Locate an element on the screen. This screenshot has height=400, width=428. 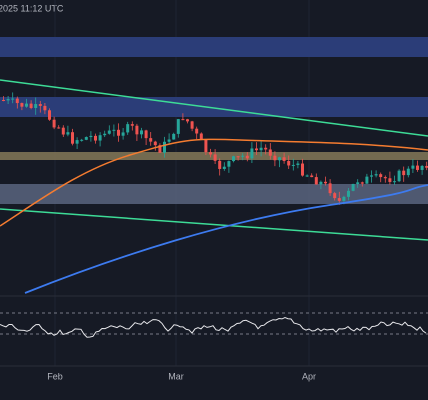
rsi-line is located at coordinates (213, 327).